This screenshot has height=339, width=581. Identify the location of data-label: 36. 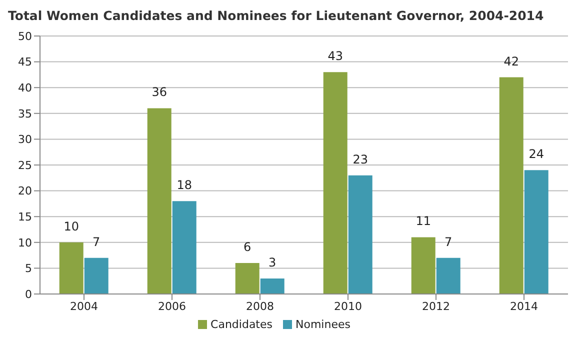
(159, 92).